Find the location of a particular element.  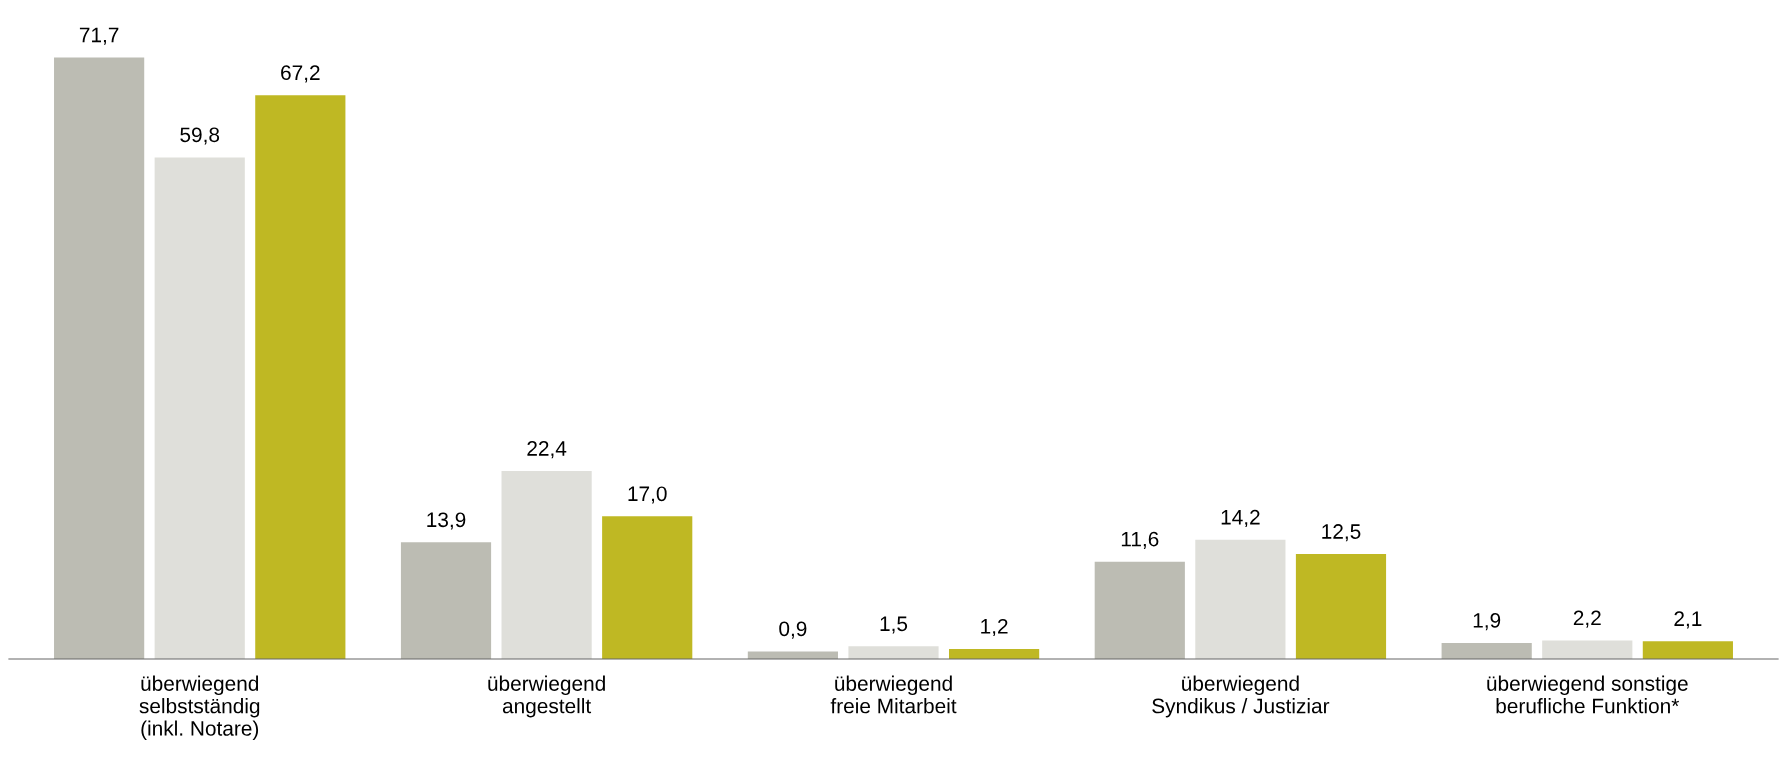

data-label: 12,5 is located at coordinates (1341, 533).